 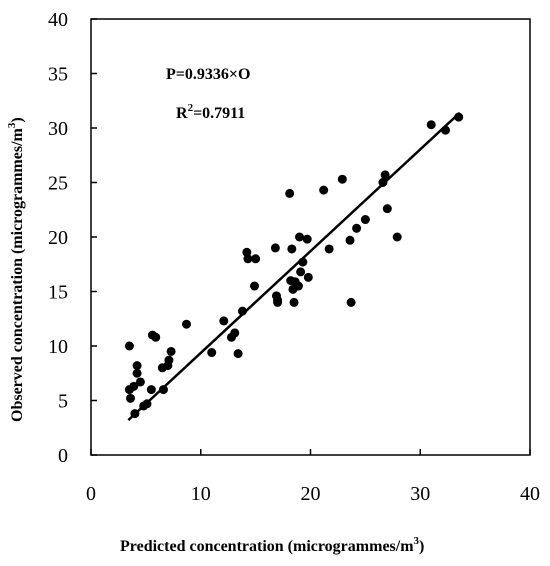 What do you see at coordinates (182, 113) in the screenshot?
I see `r-squared-prefix: R` at bounding box center [182, 113].